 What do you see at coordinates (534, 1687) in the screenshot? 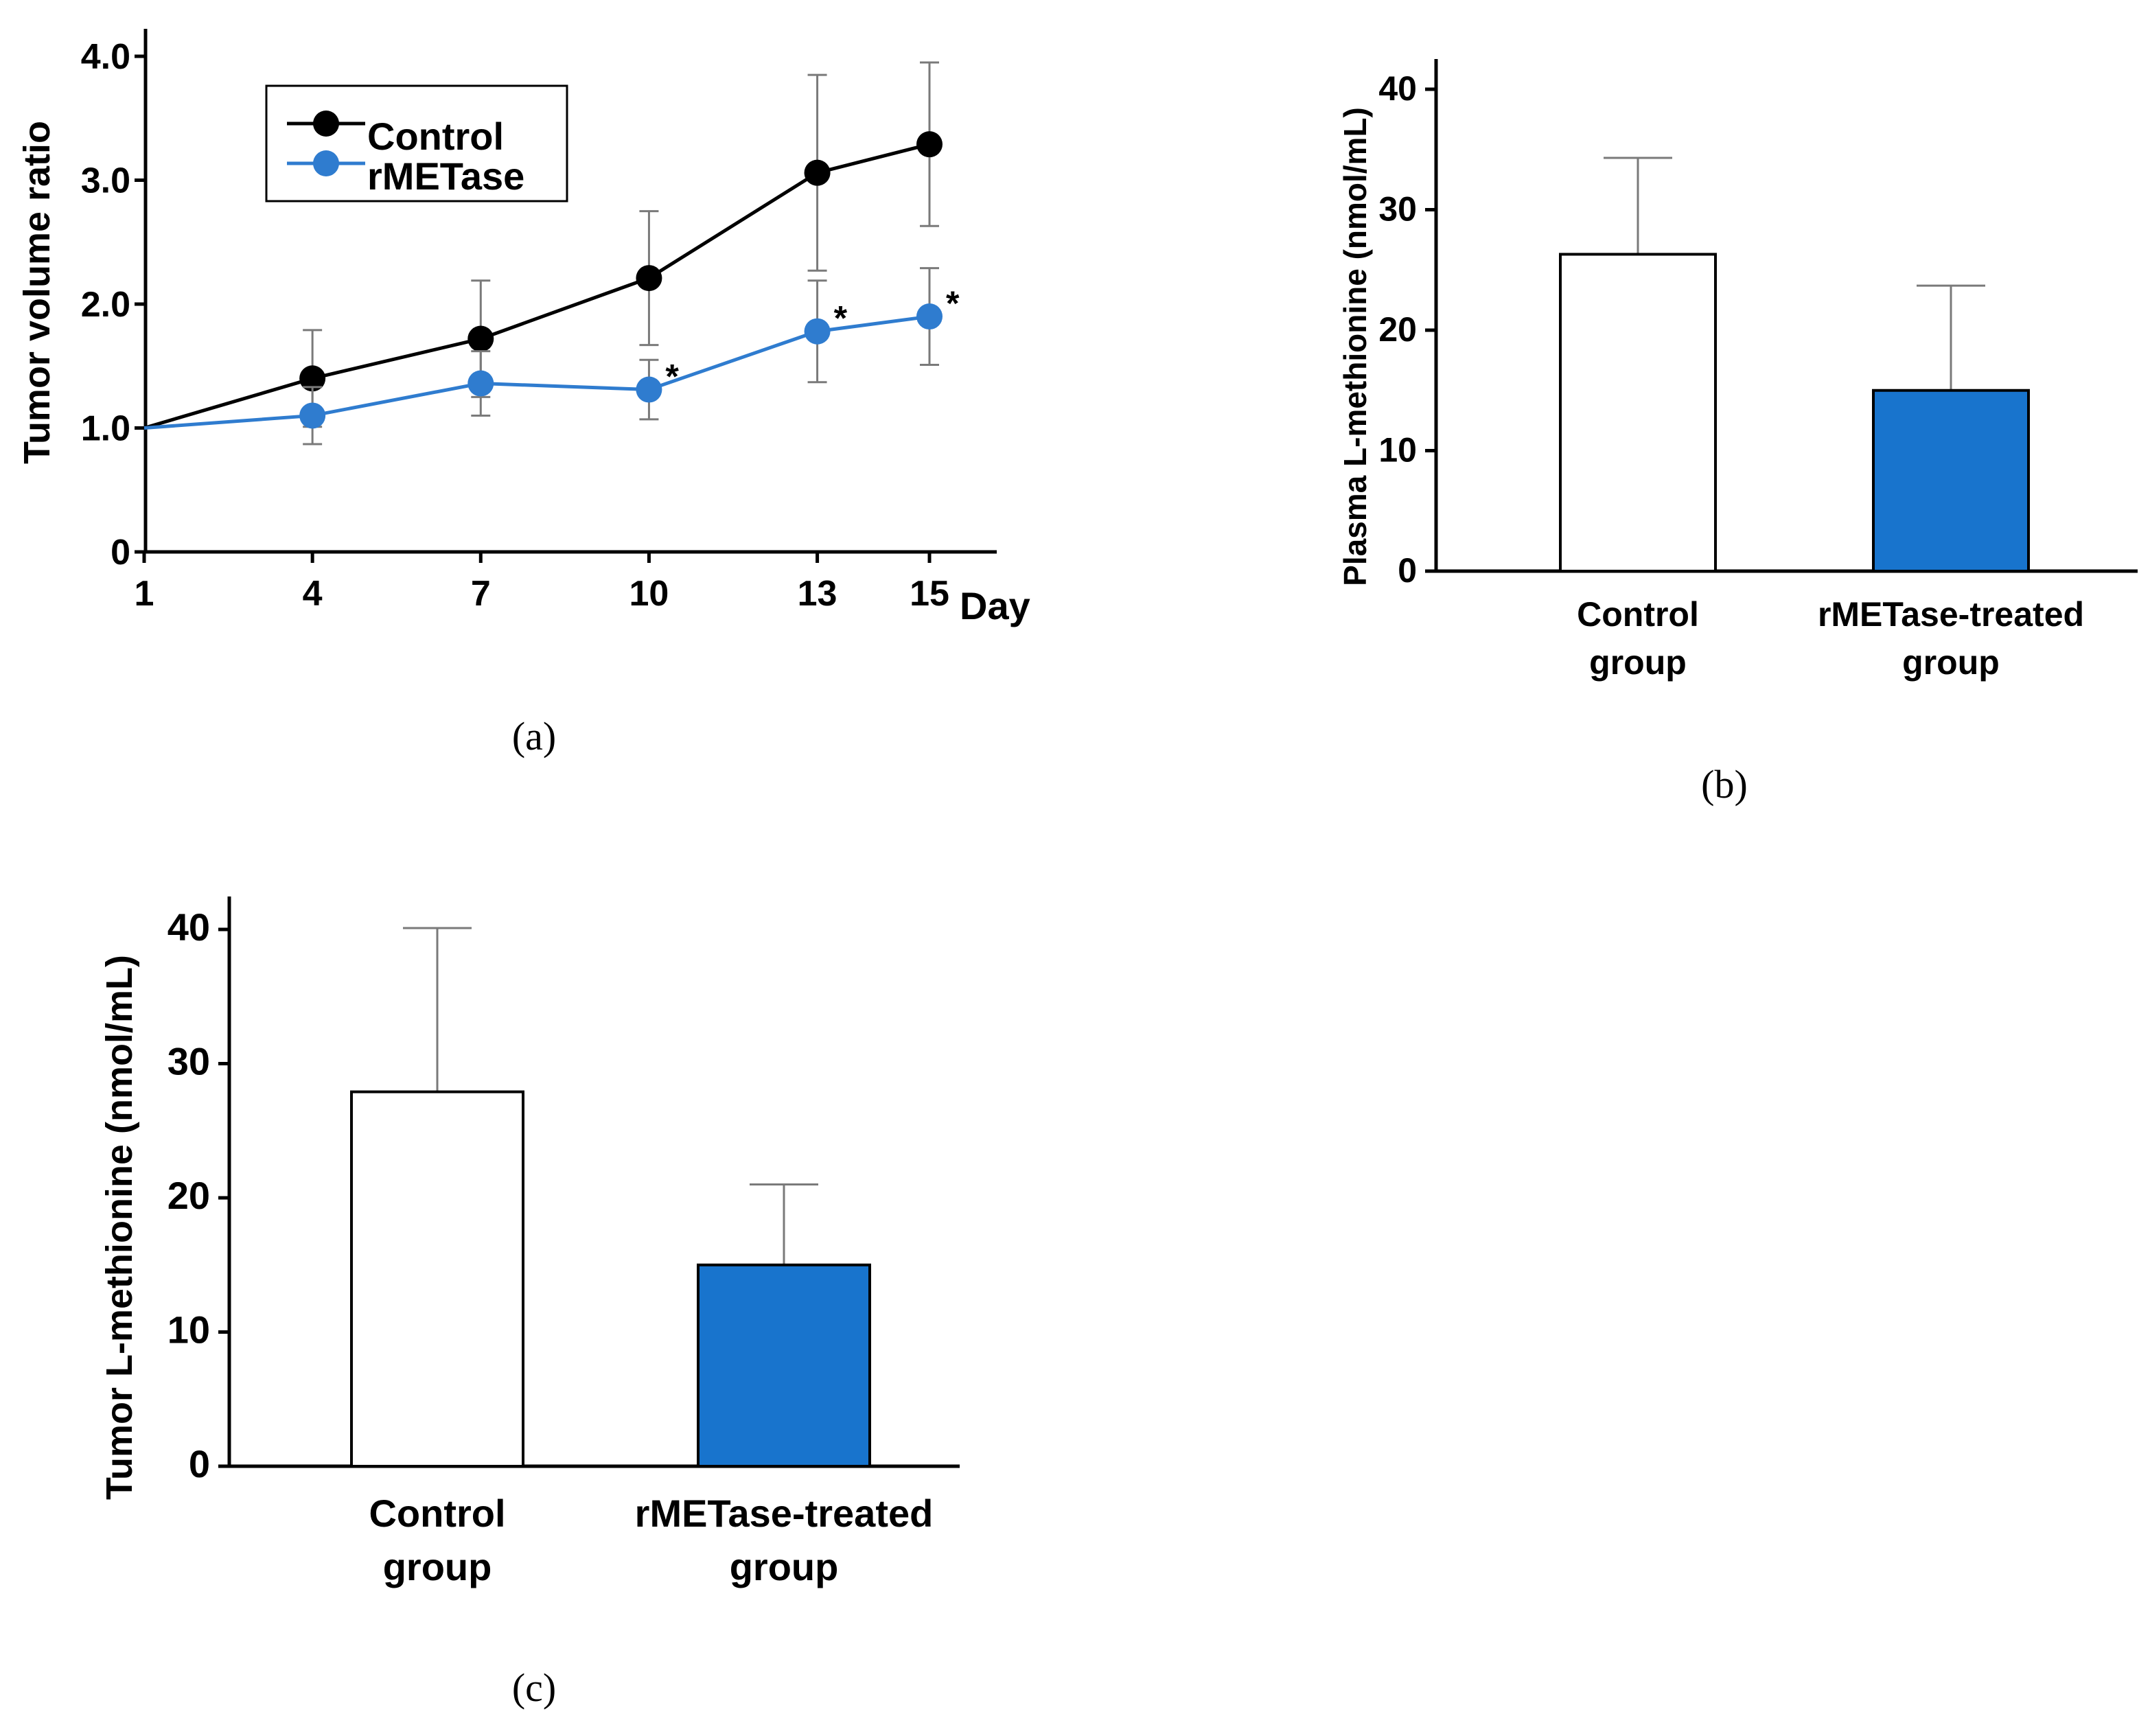
I see `panel-c-label: (c)` at bounding box center [534, 1687].